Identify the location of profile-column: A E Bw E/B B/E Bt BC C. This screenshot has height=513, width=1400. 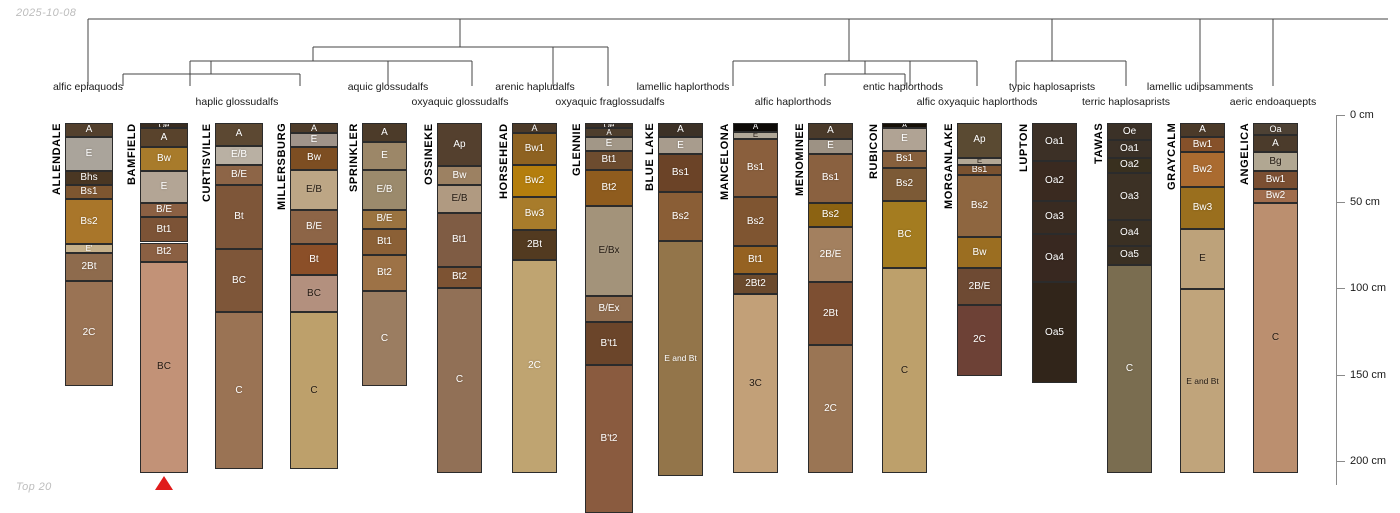
(314, 296).